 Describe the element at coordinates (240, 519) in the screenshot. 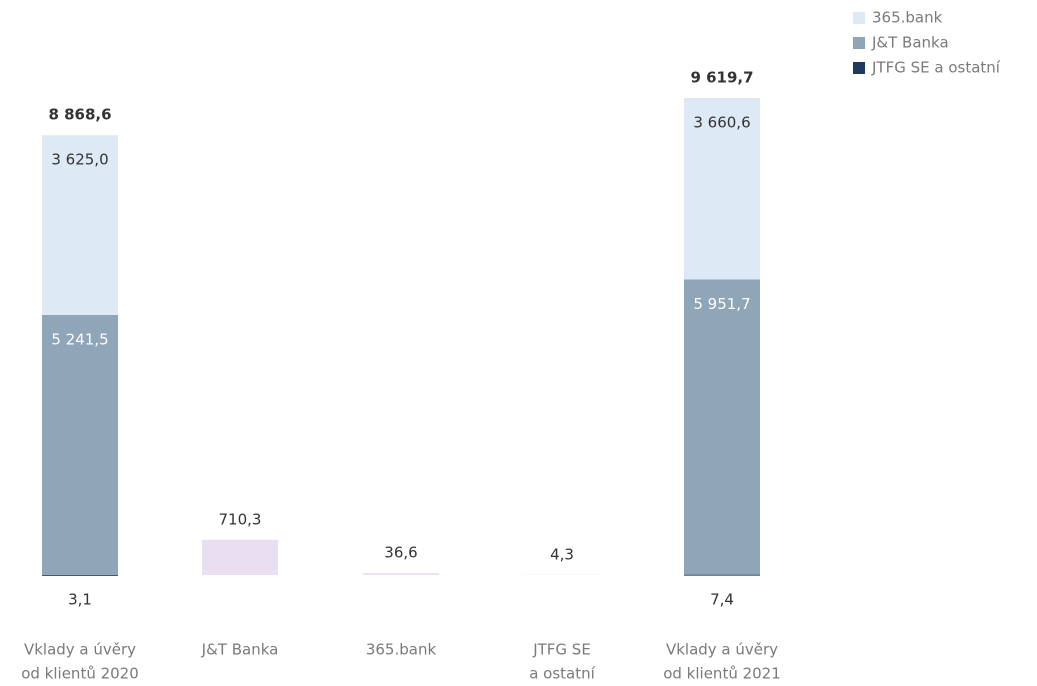

I see `value-label: 710,3` at that location.